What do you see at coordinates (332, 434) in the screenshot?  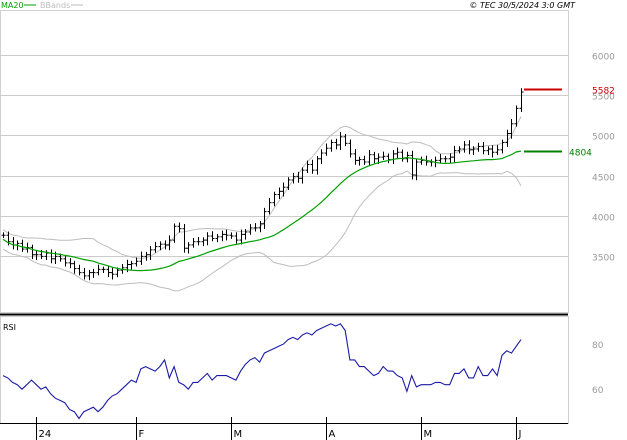 I see `x-axis-tick-label: A` at bounding box center [332, 434].